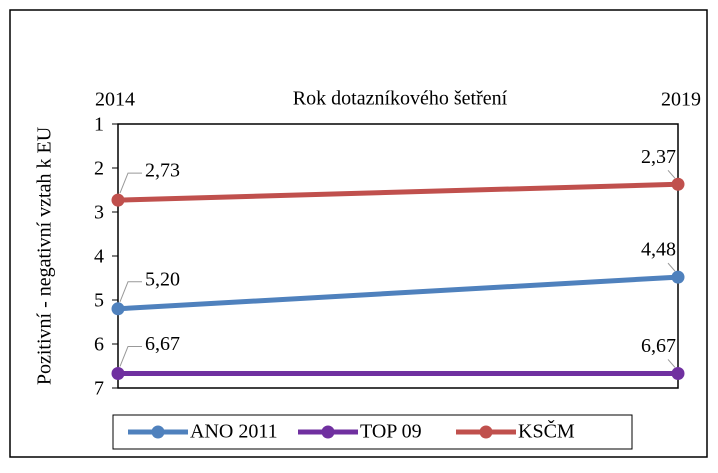 The height and width of the screenshot is (473, 718). Describe the element at coordinates (99, 125) in the screenshot. I see `y-tick-label: 1` at that location.